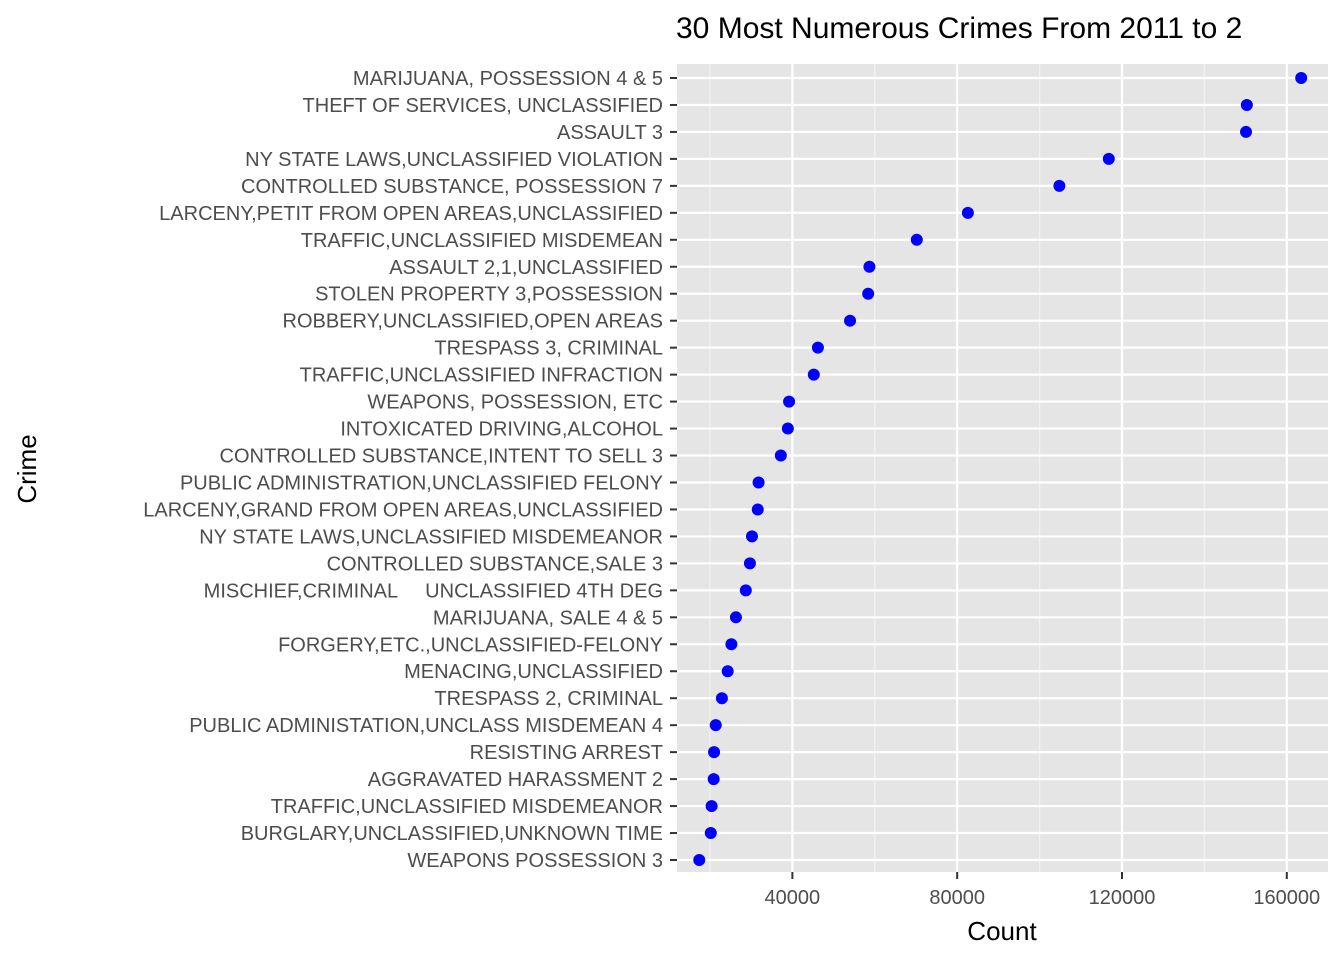 Image resolution: width=1344 pixels, height=960 pixels. I want to click on x-tick-label: 120000, so click(1122, 898).